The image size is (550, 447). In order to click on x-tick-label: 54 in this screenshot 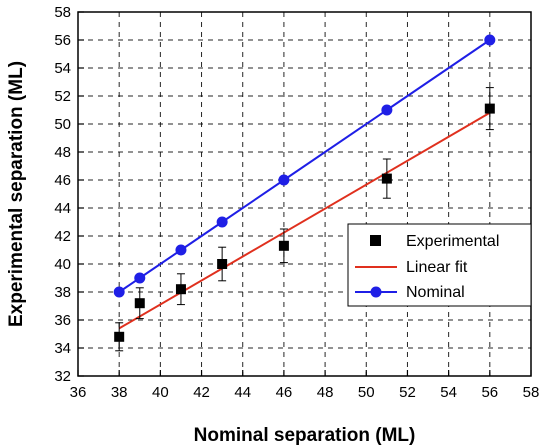, I will do `click(448, 392)`.